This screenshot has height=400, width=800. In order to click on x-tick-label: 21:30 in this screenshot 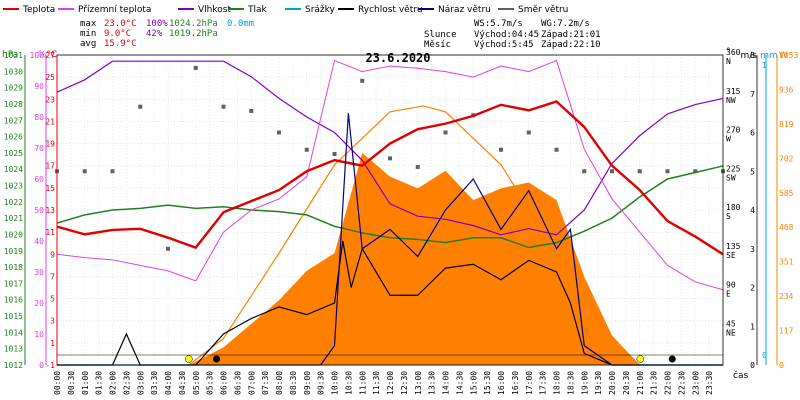, I will do `click(654, 383)`.